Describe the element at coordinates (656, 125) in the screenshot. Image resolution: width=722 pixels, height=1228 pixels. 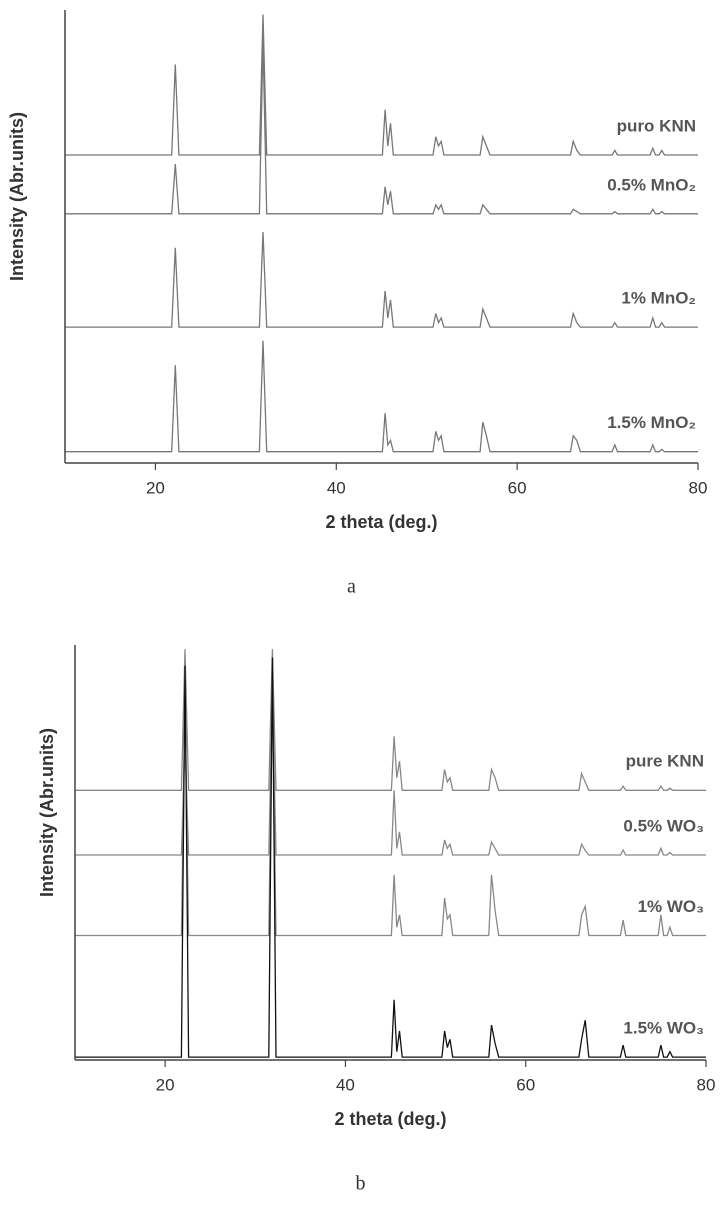
I see `series-label: puro KNN` at that location.